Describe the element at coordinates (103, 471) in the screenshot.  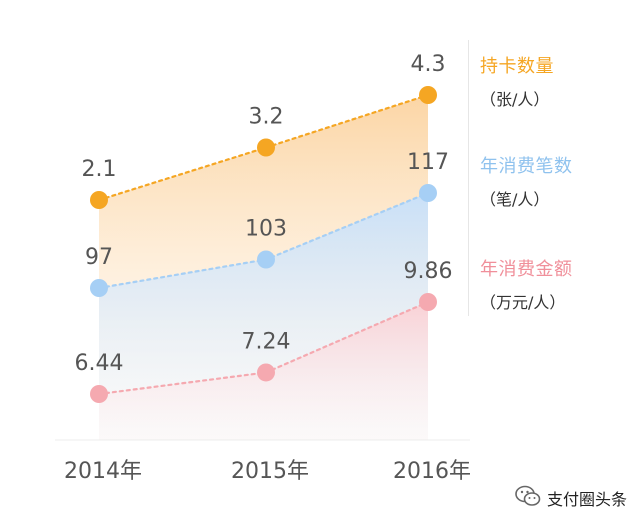
I see `x-tick-label-0: 2014年` at that location.